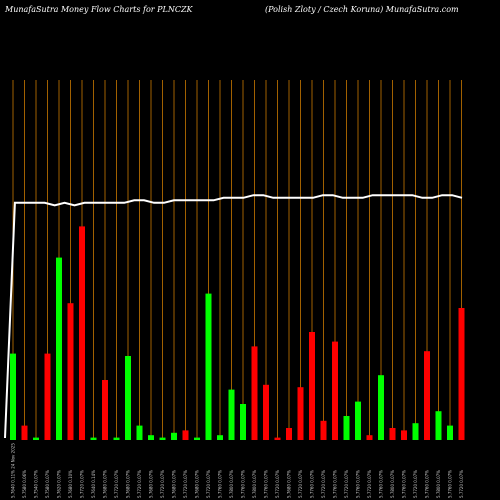  I want to click on x-tick-label: 5.7620 0.07%, so click(59, 484).